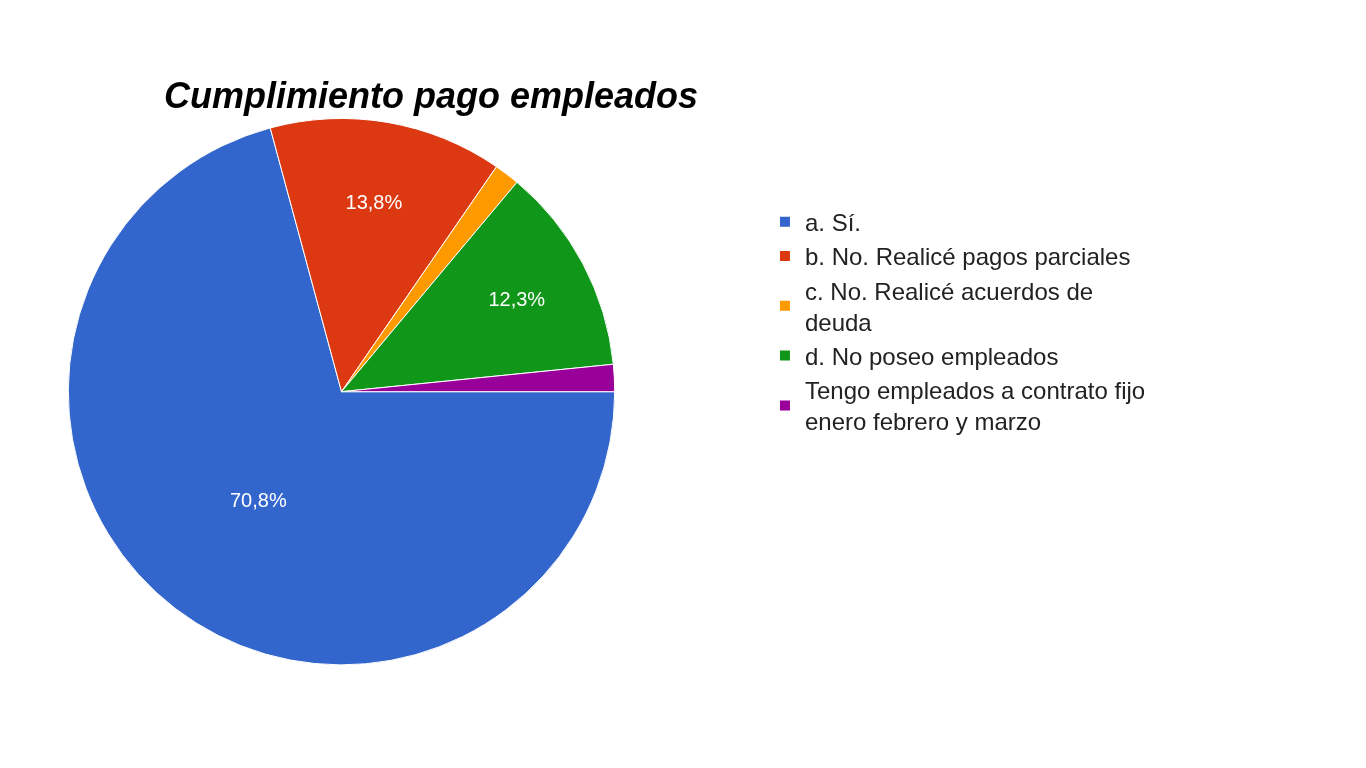  I want to click on legend-label: a. Sí., so click(832, 223).